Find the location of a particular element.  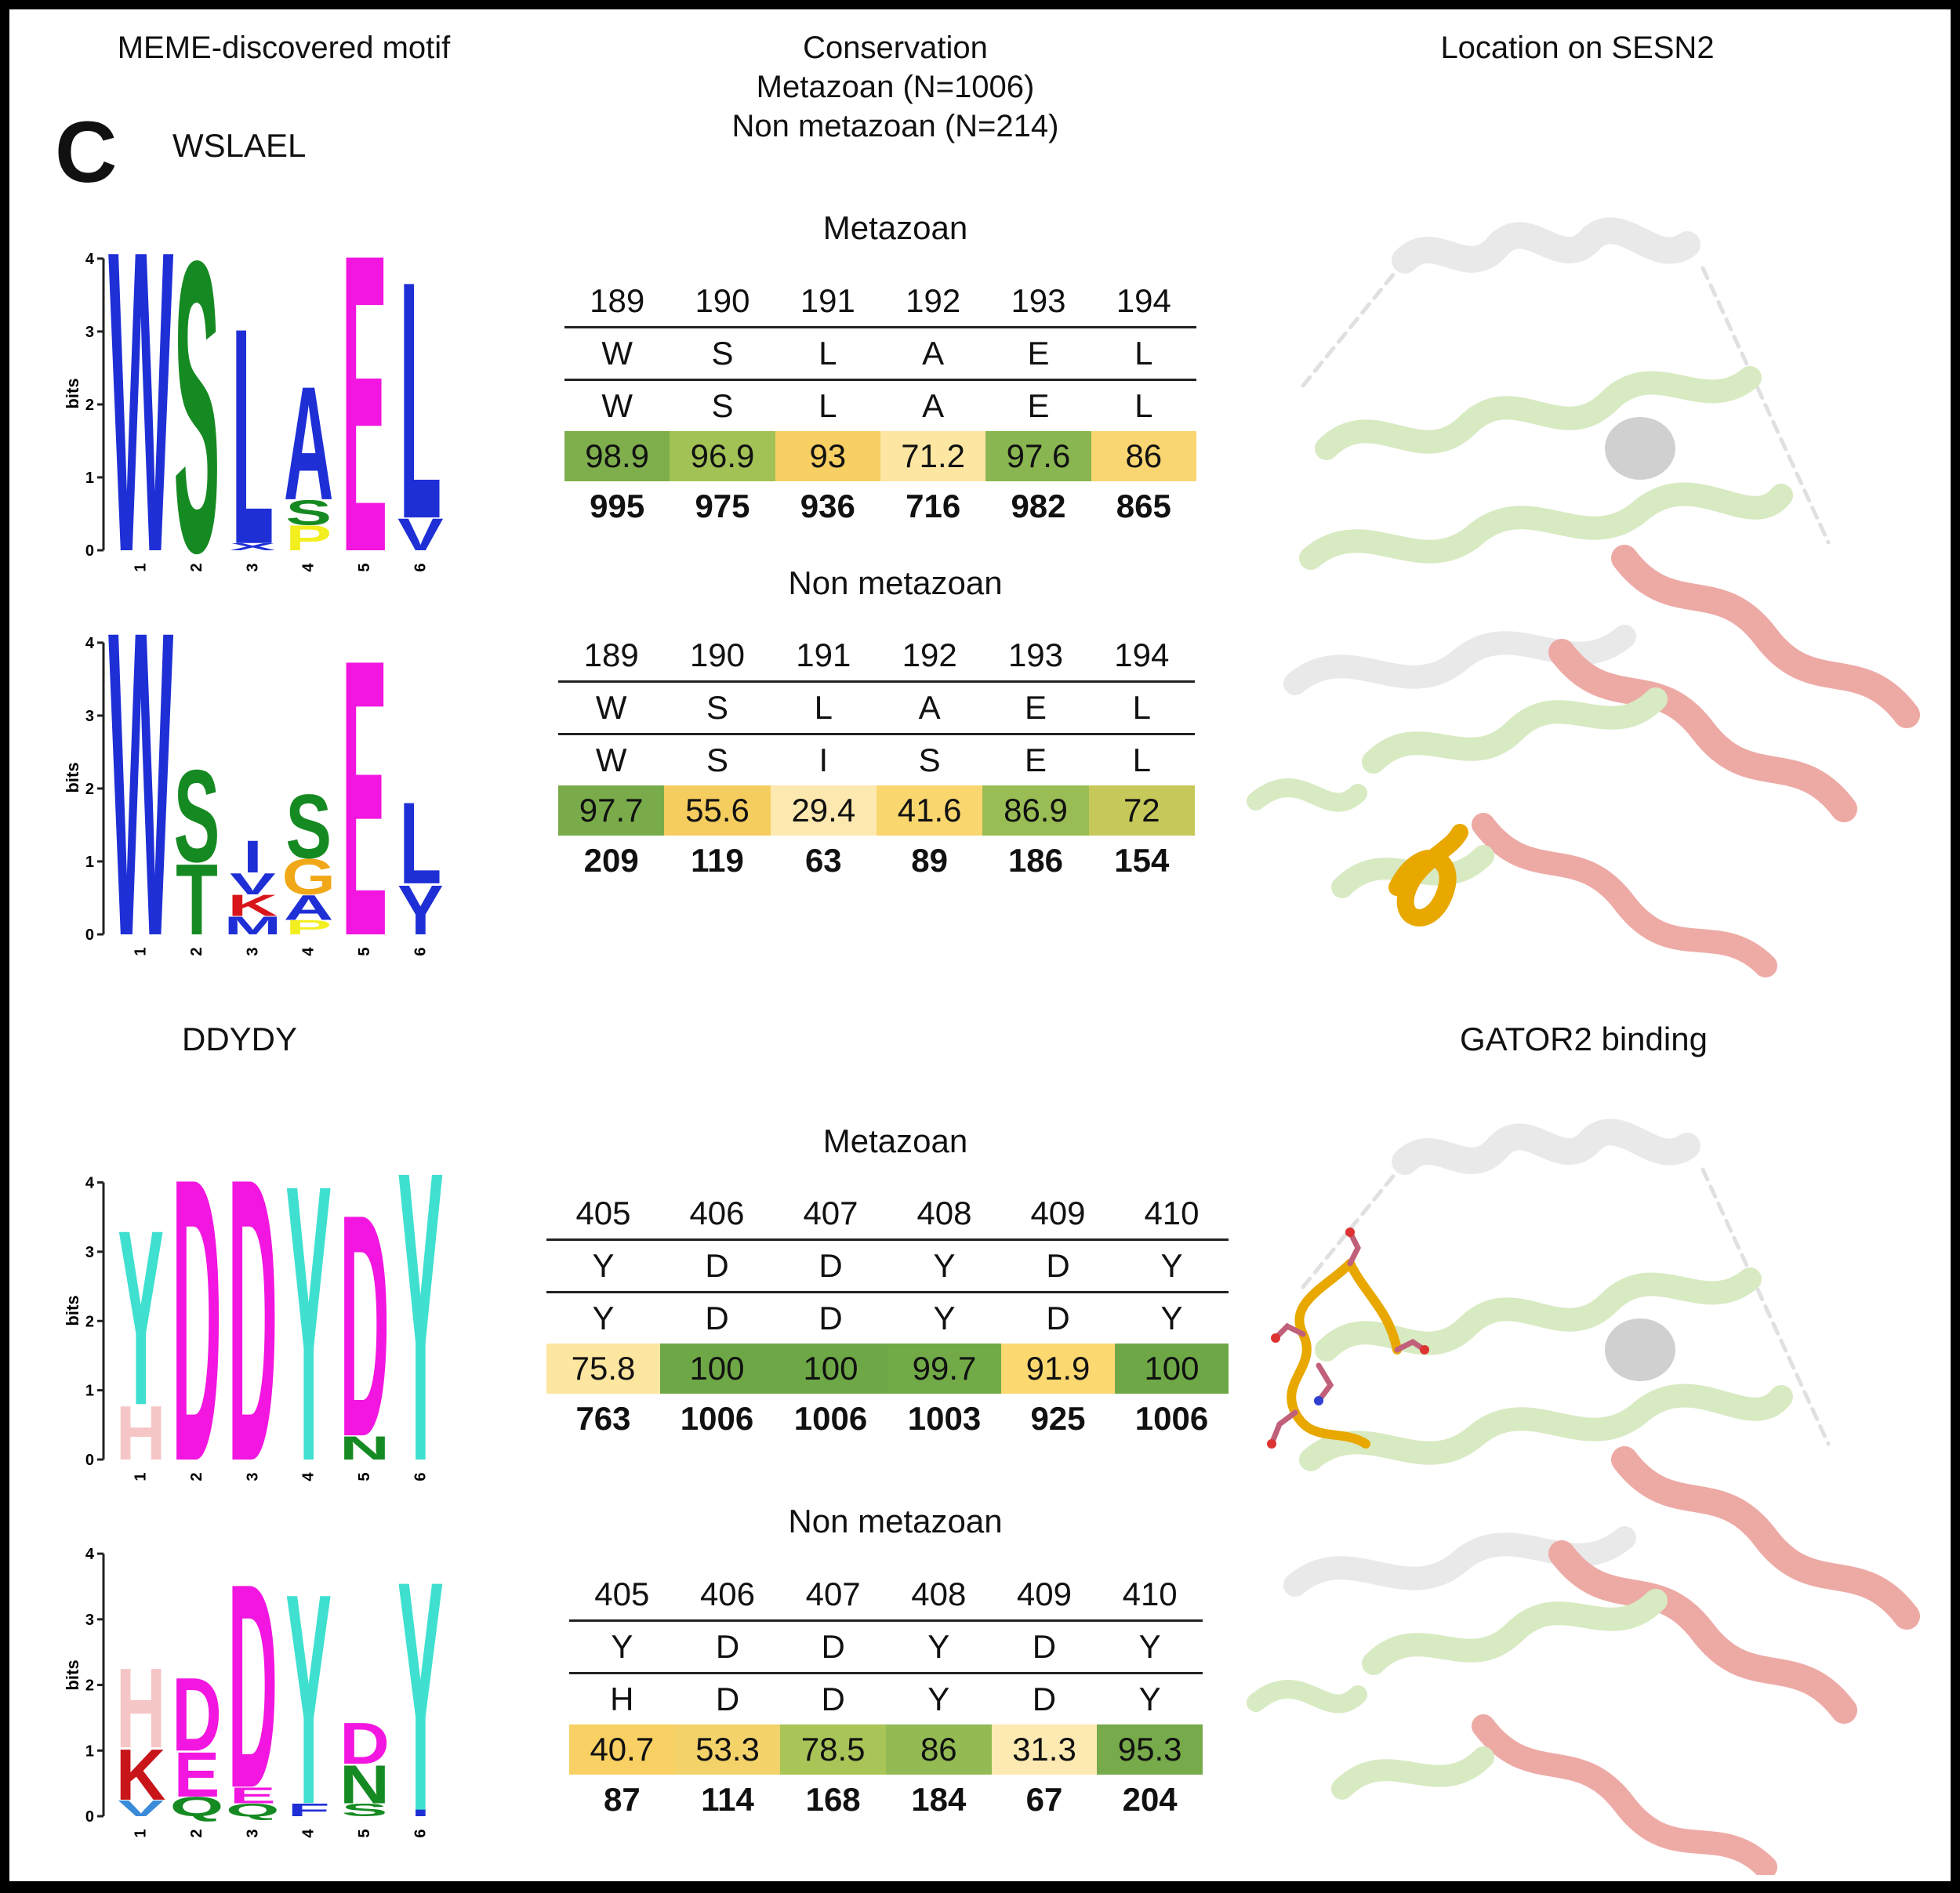

percent-cell: 71.2 is located at coordinates (933, 456).